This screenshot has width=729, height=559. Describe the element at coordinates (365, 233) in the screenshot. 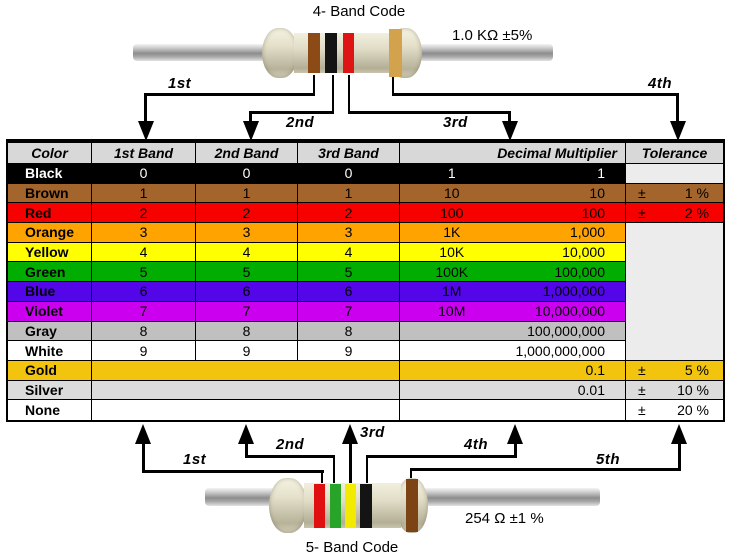

I see `table-row: Orange 3 3 3 1K 1,000` at that location.